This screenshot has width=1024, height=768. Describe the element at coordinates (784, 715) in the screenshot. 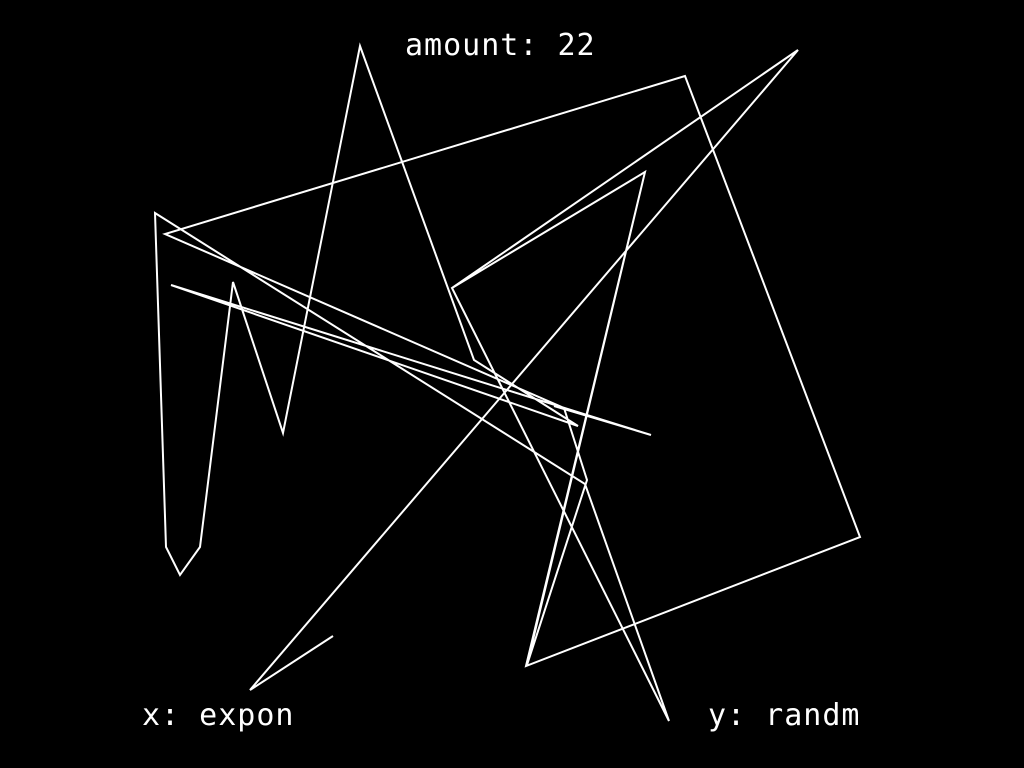

I see `y-mode-label: y: randm` at that location.